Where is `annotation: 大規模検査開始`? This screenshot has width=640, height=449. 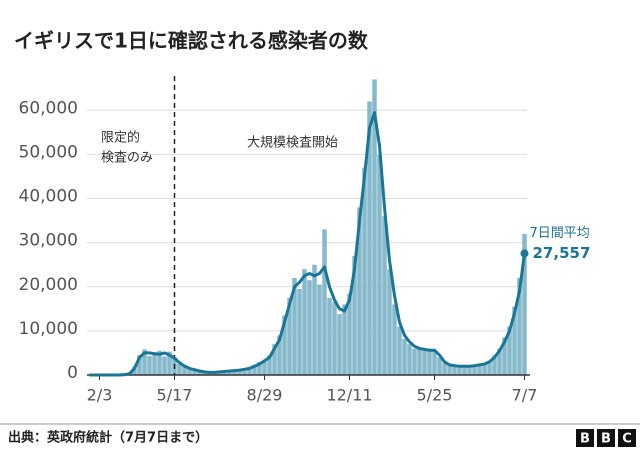 annotation: 大規模検査開始 is located at coordinates (292, 143).